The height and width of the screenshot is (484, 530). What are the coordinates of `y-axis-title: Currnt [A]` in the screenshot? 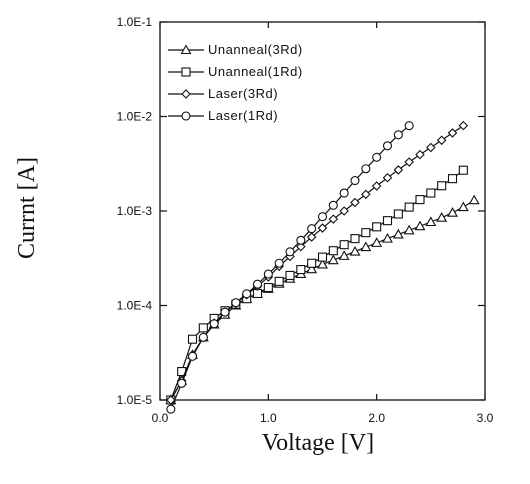 It's located at (27, 208).